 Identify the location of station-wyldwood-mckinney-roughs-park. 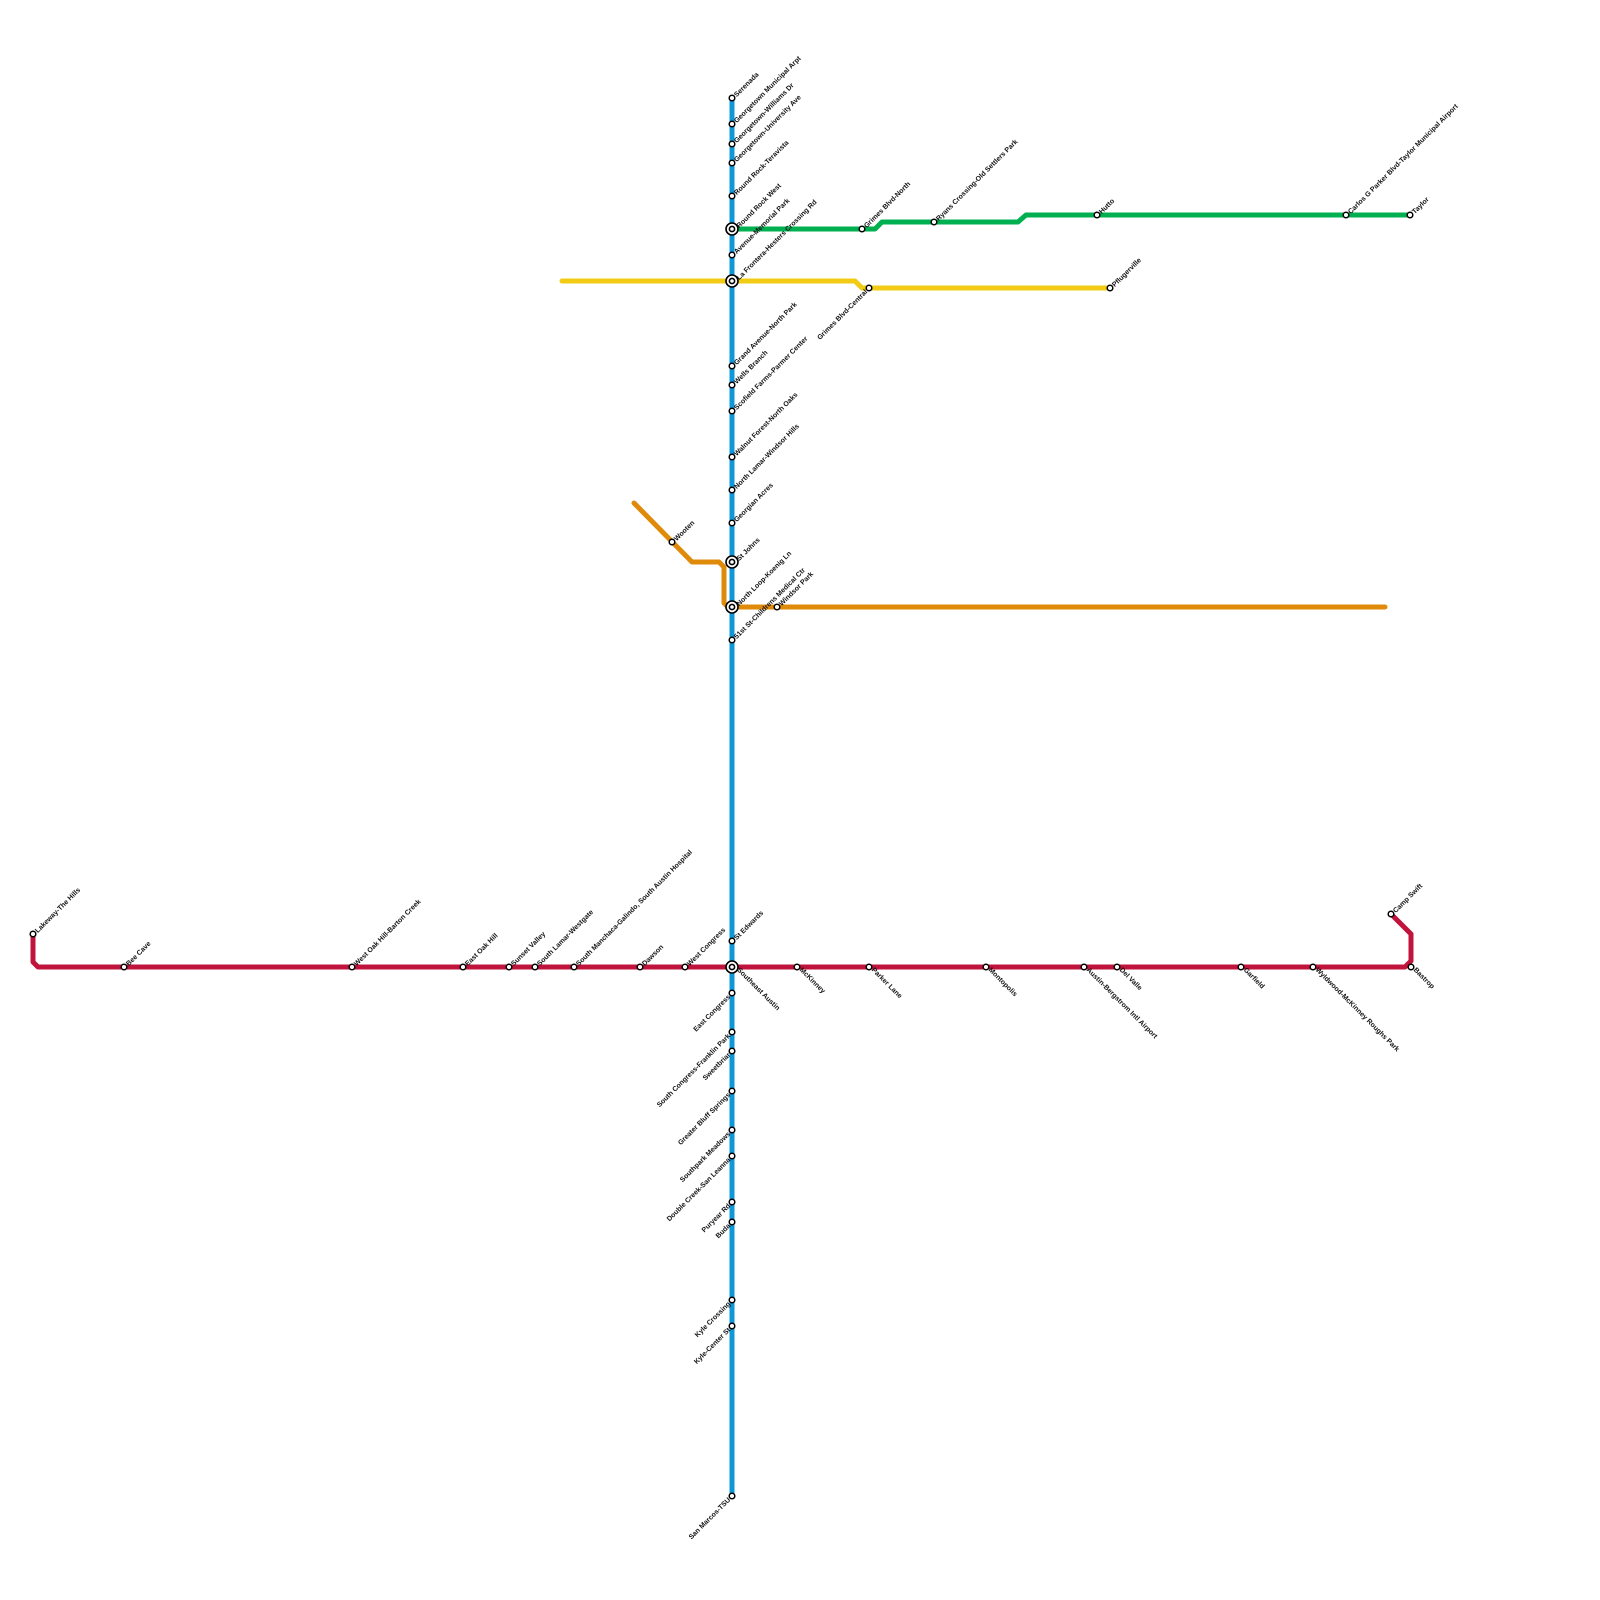
(1313, 967).